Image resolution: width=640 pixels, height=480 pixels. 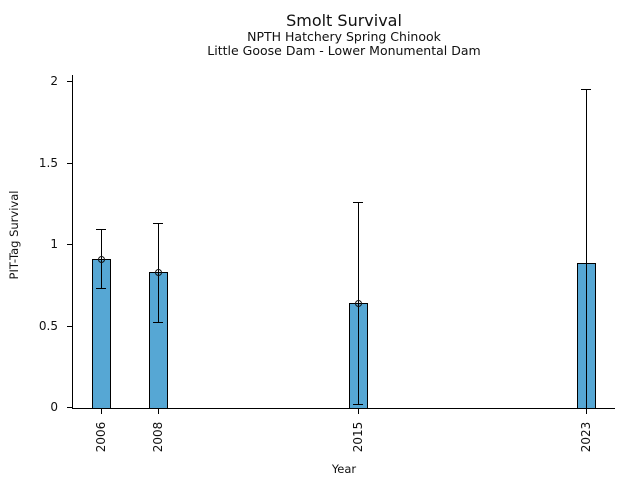 I want to click on chart-title: Smolt Survival, so click(x=344, y=20).